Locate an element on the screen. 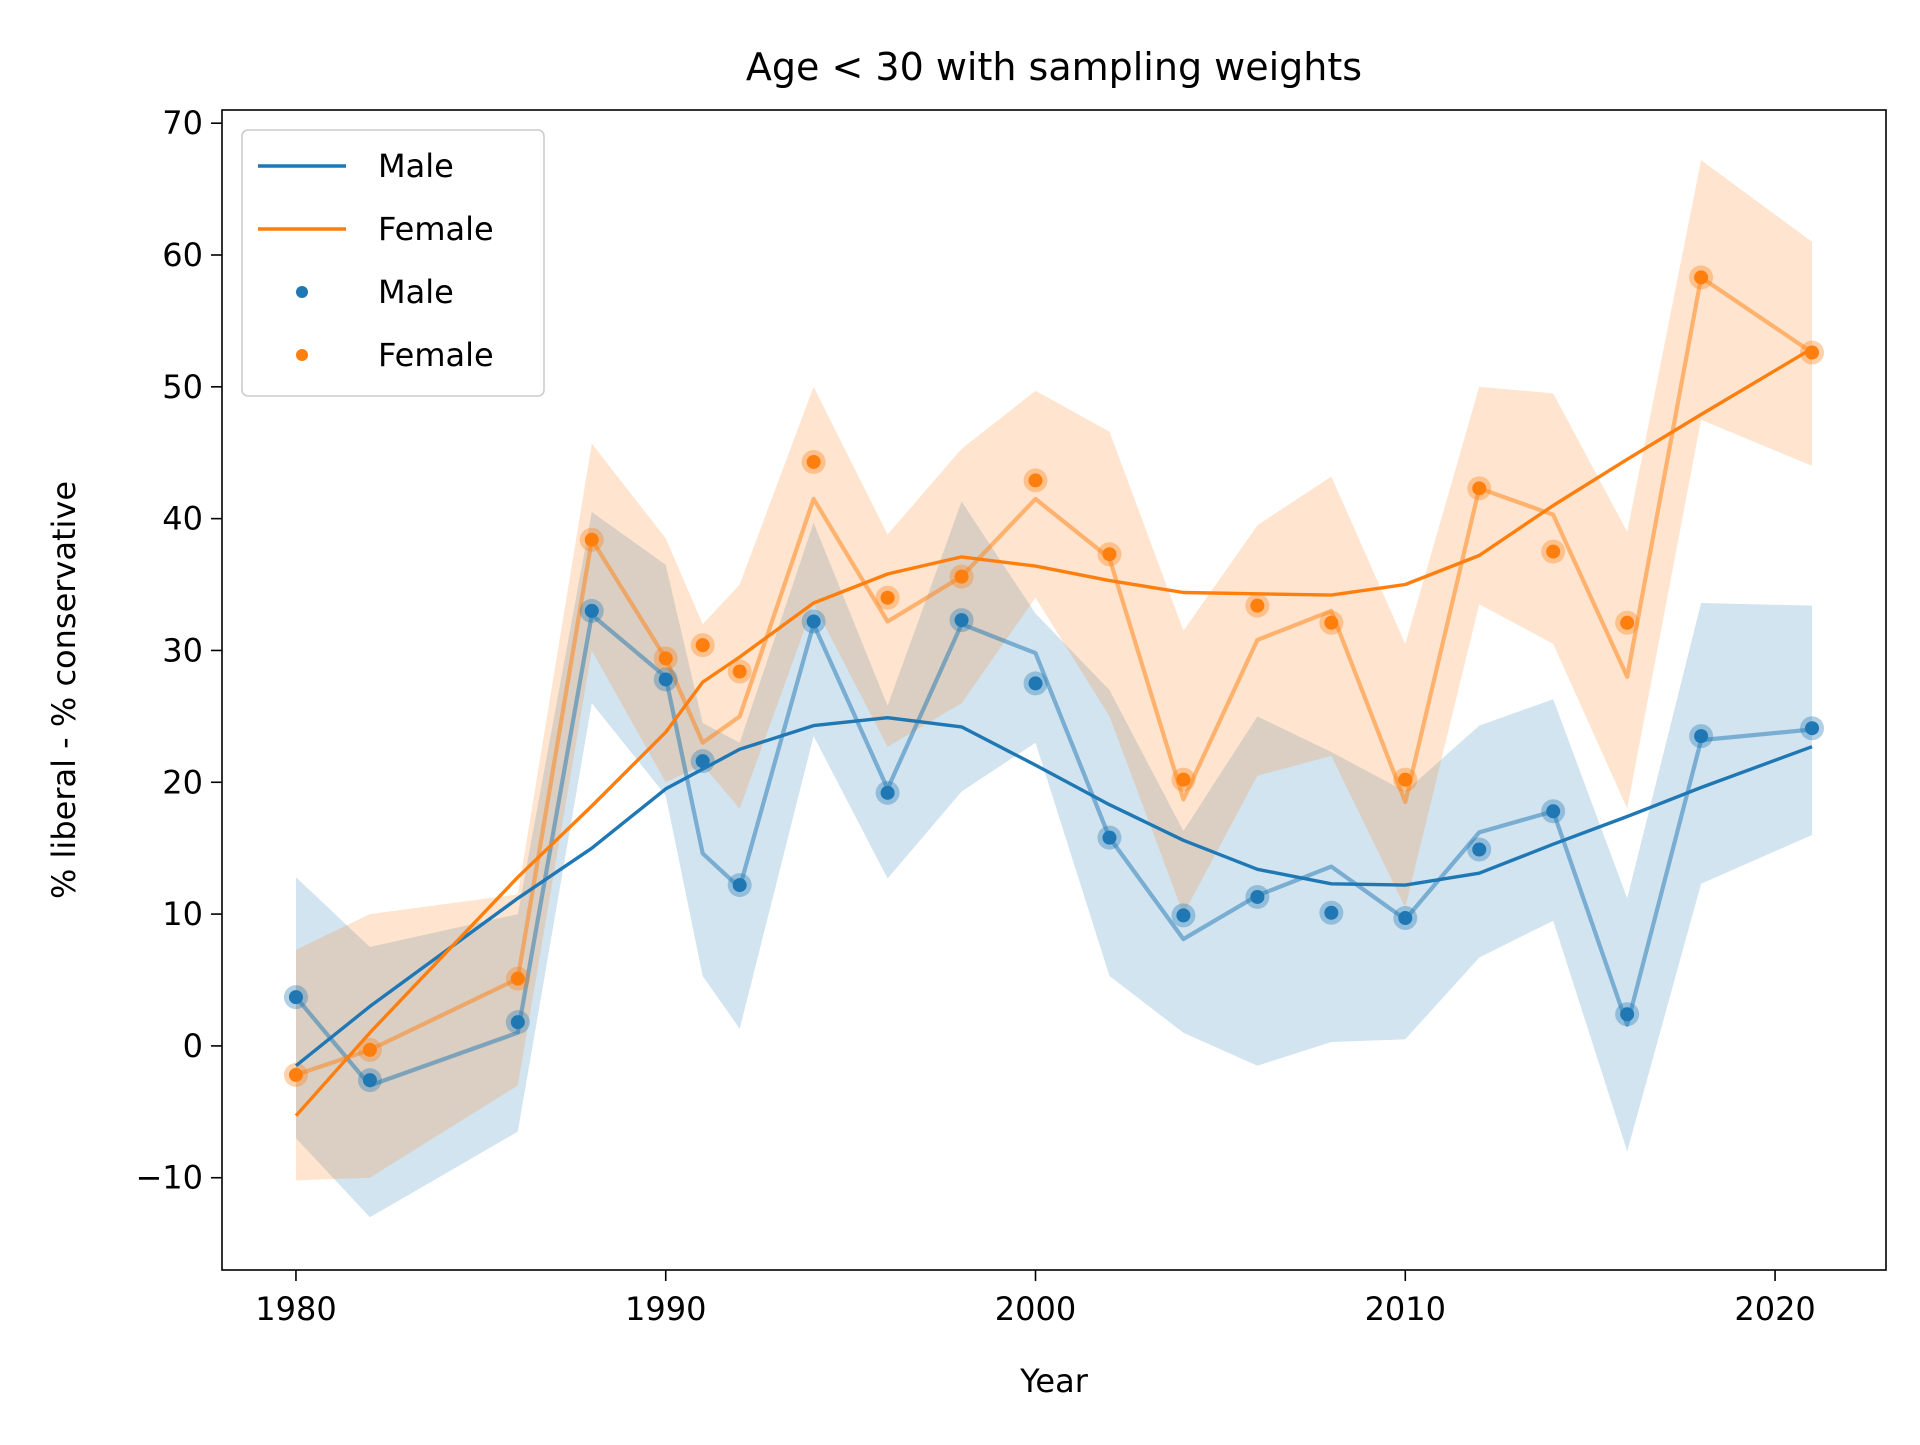 Image resolution: width=1920 pixels, height=1445 pixels. point-male-2004 is located at coordinates (1183, 915).